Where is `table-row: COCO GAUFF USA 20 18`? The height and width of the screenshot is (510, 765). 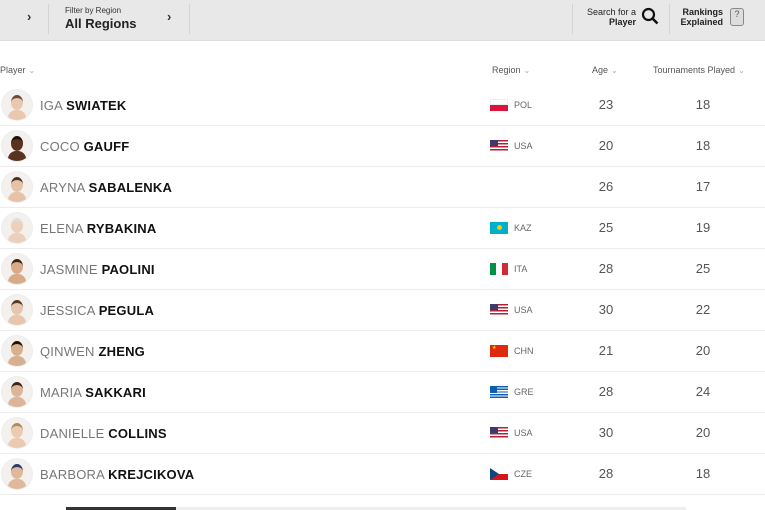 table-row: COCO GAUFF USA 20 18 is located at coordinates (382, 146).